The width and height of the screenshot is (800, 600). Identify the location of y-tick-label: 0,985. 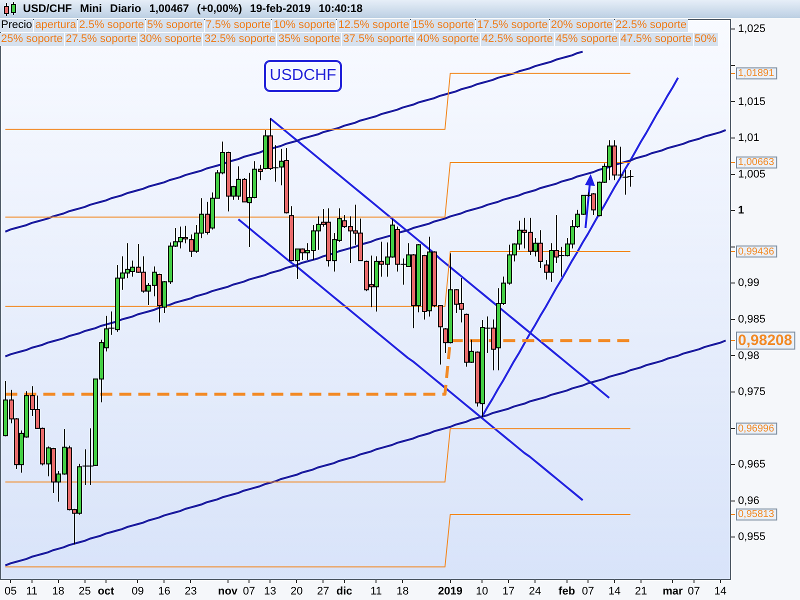
(752, 319).